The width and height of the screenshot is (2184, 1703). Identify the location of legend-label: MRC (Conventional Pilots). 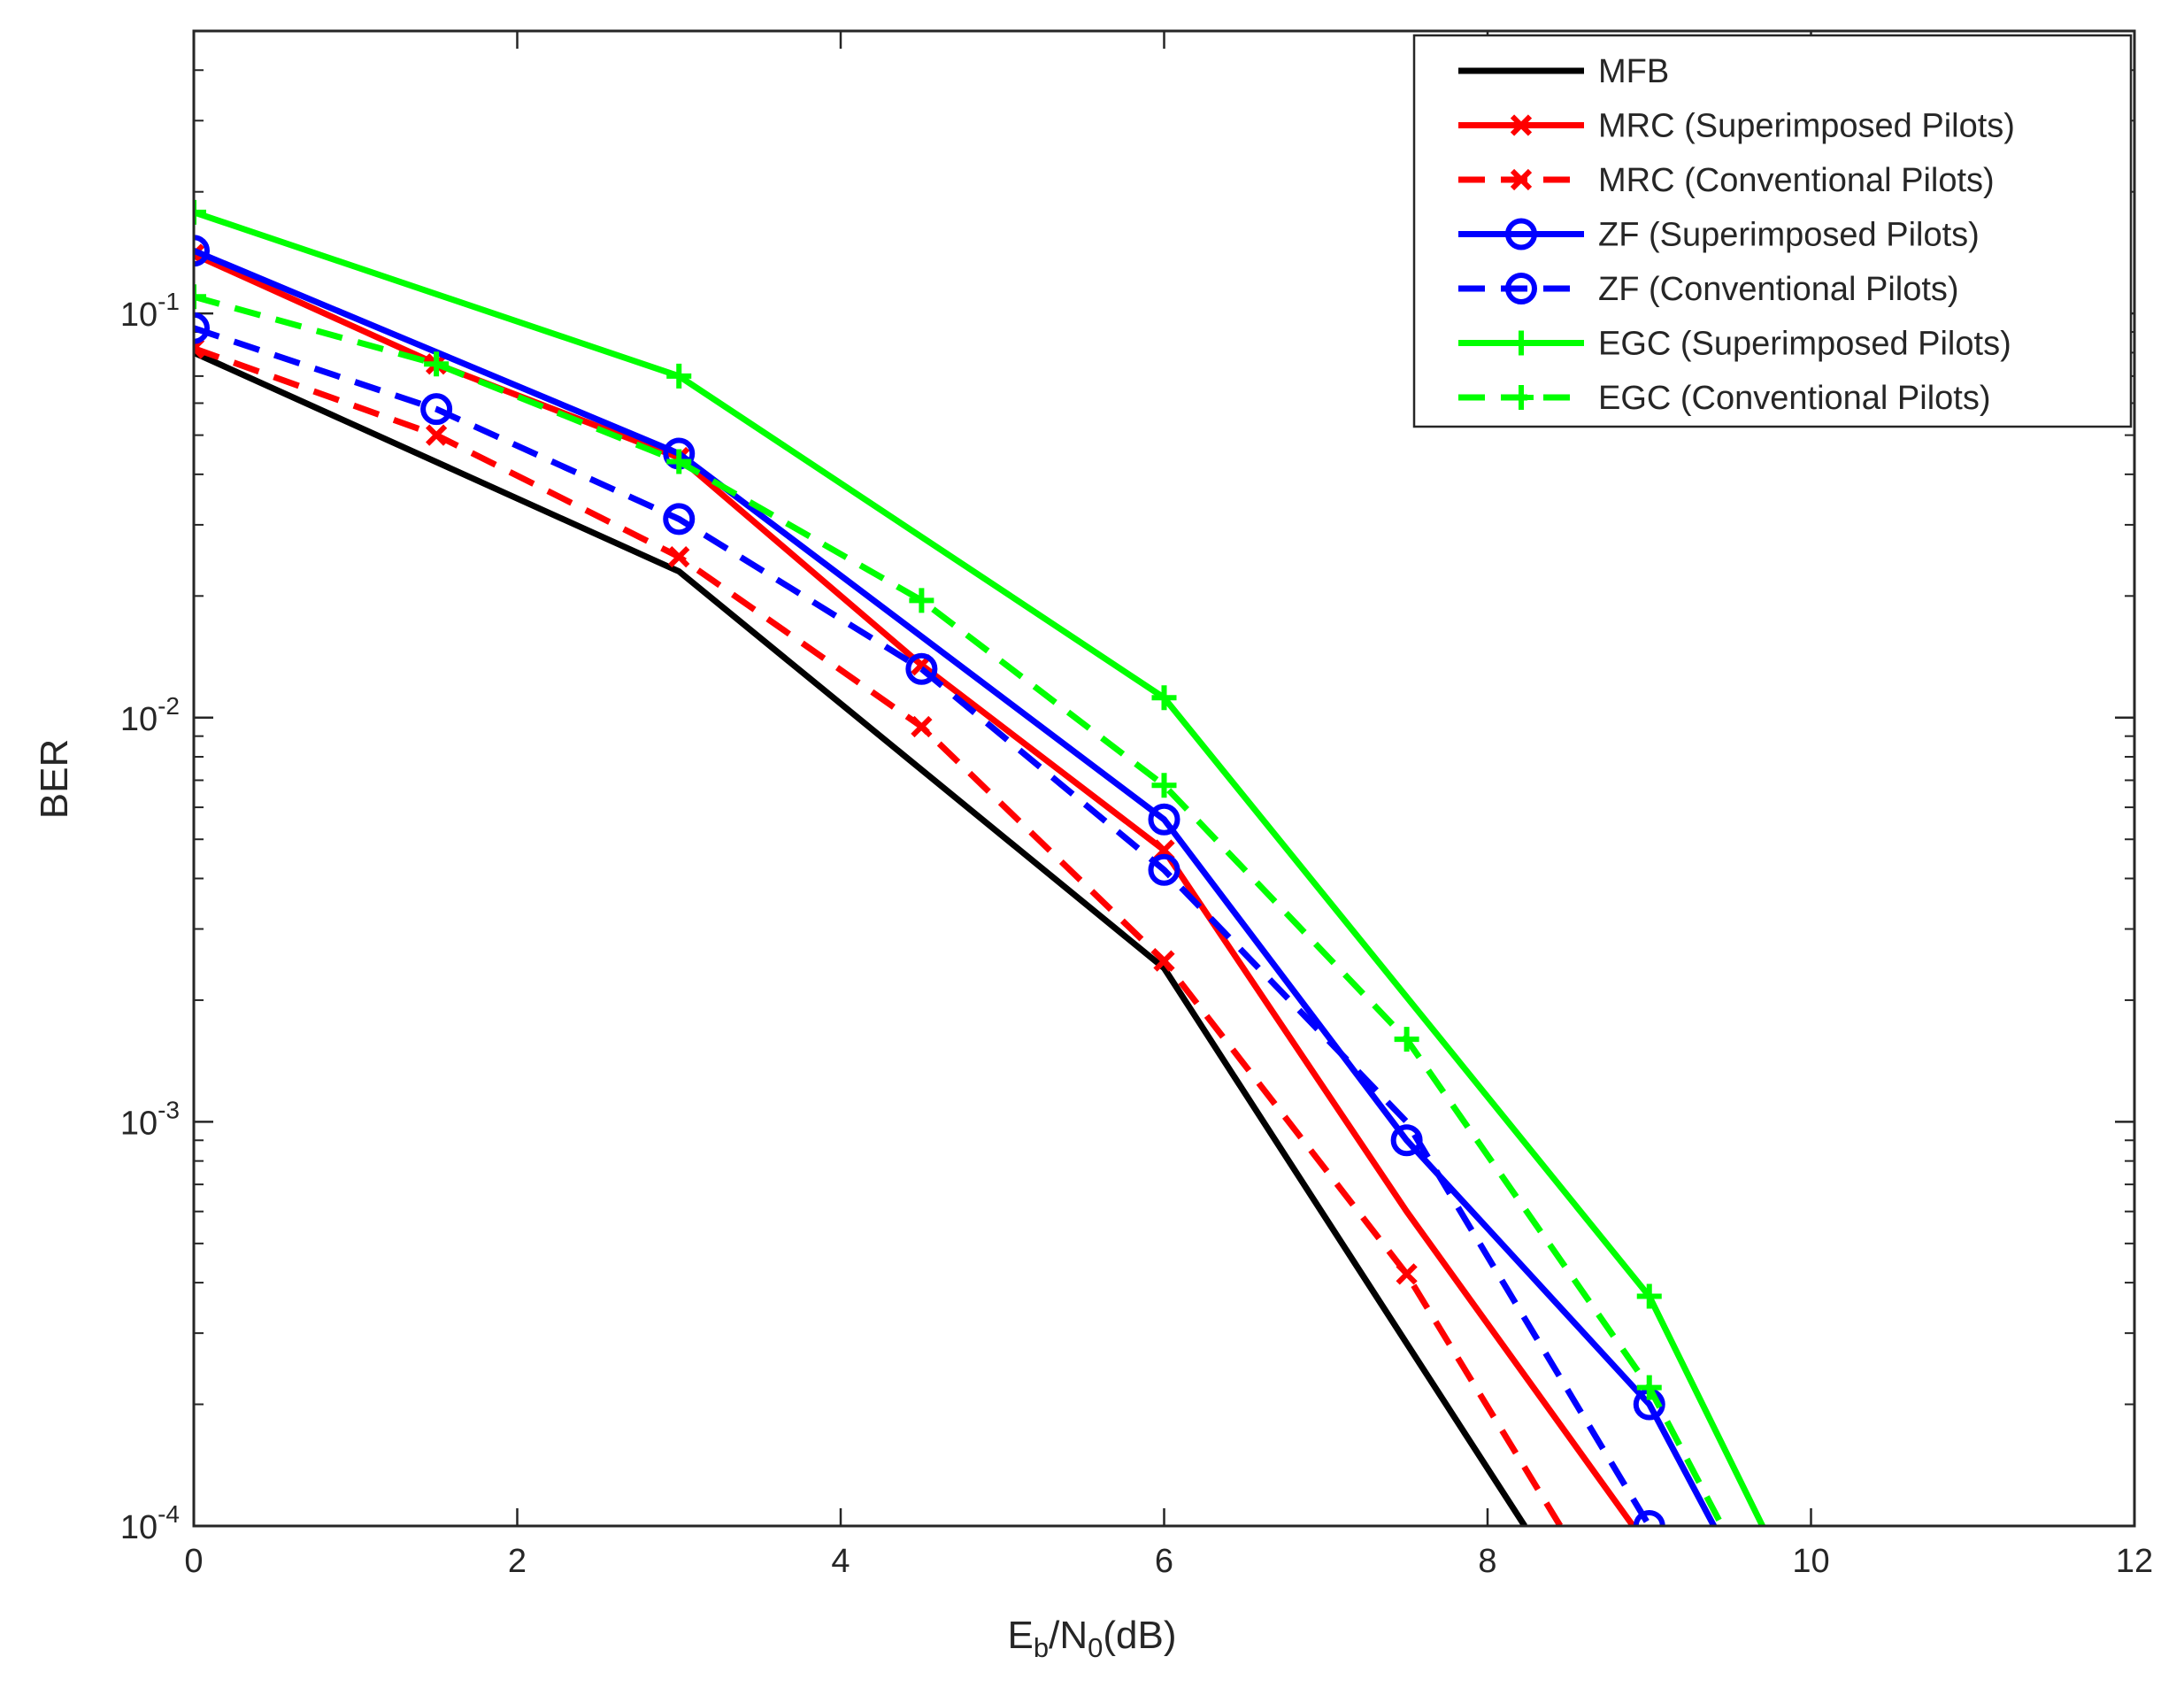
(1796, 180).